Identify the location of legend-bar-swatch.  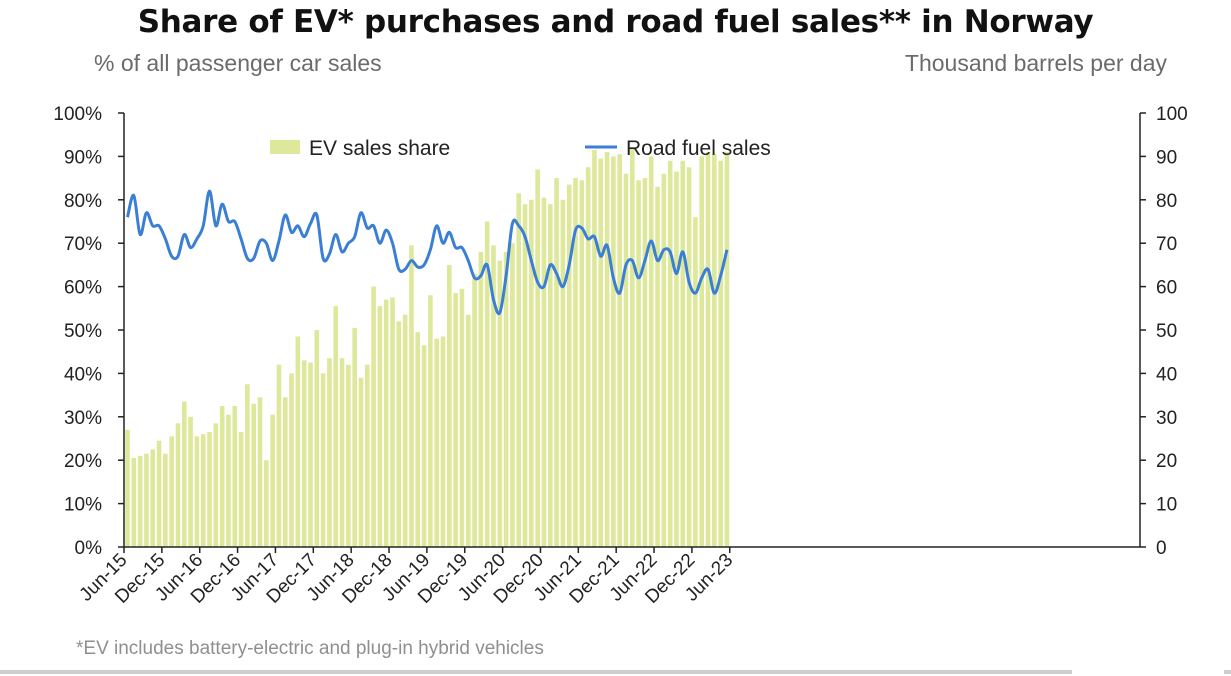
(285, 147).